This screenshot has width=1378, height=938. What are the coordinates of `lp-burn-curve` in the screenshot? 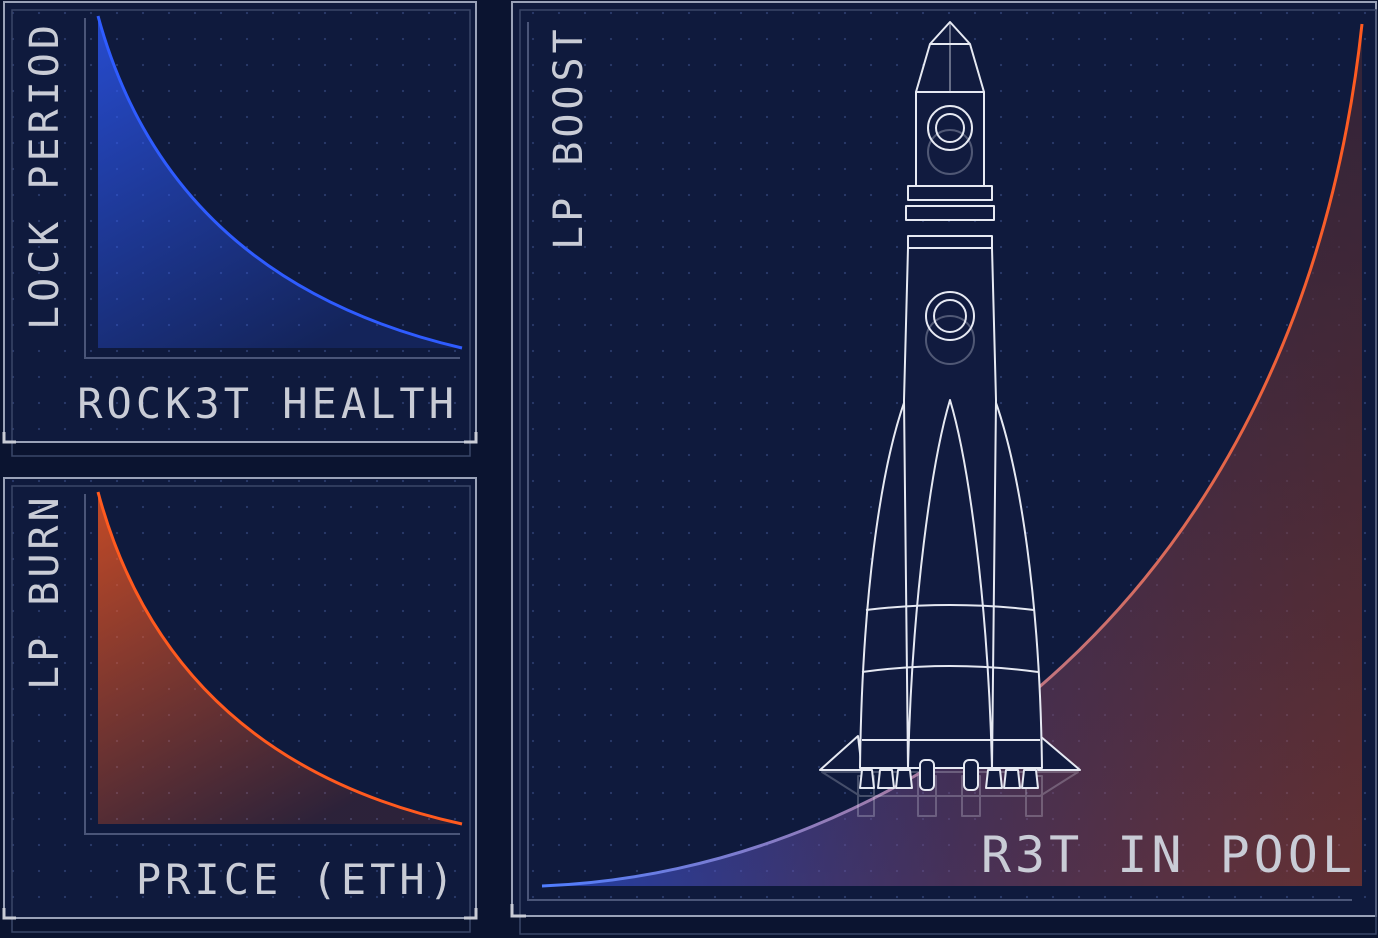 It's located at (279, 658).